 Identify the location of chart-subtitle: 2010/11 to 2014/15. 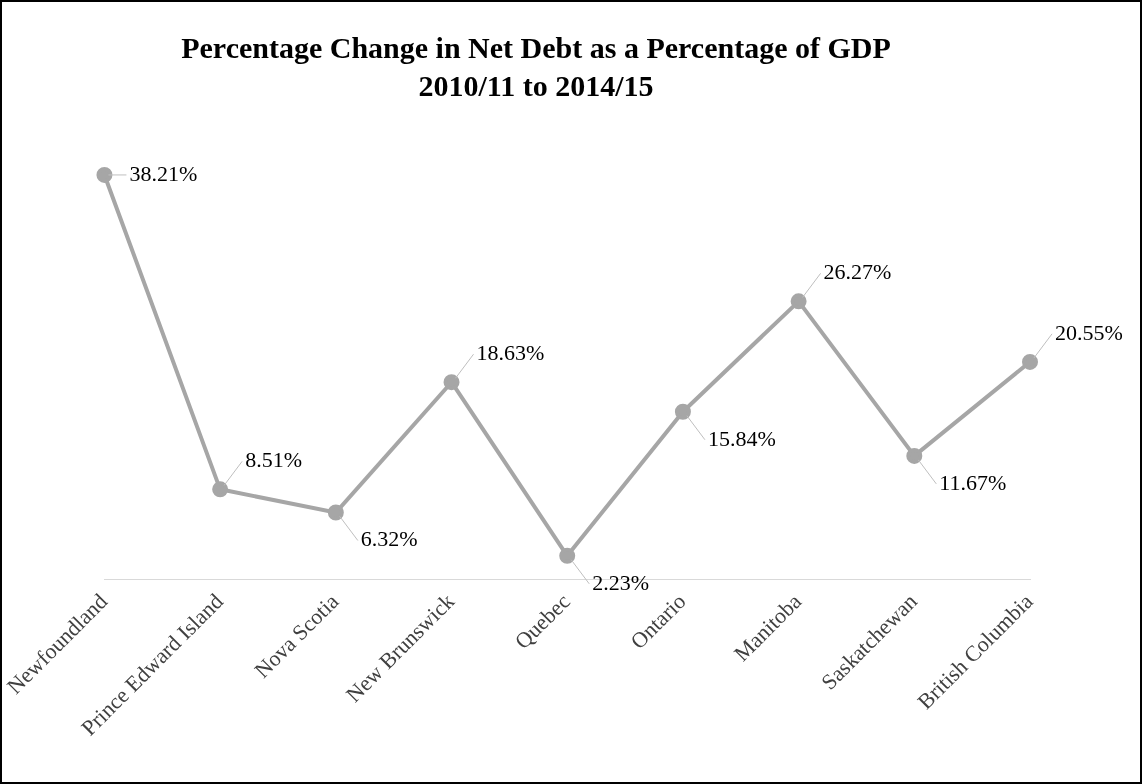
(536, 85).